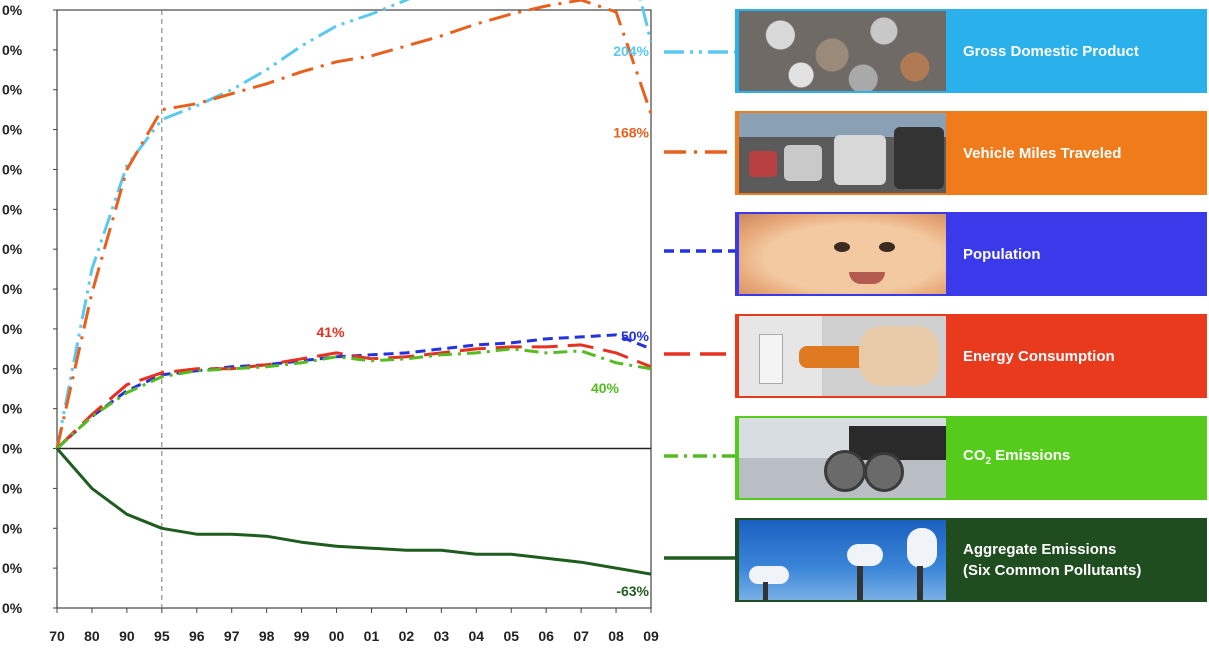 This screenshot has width=1209, height=650. I want to click on legend-label-energy: Energy Consumption, so click(1039, 356).